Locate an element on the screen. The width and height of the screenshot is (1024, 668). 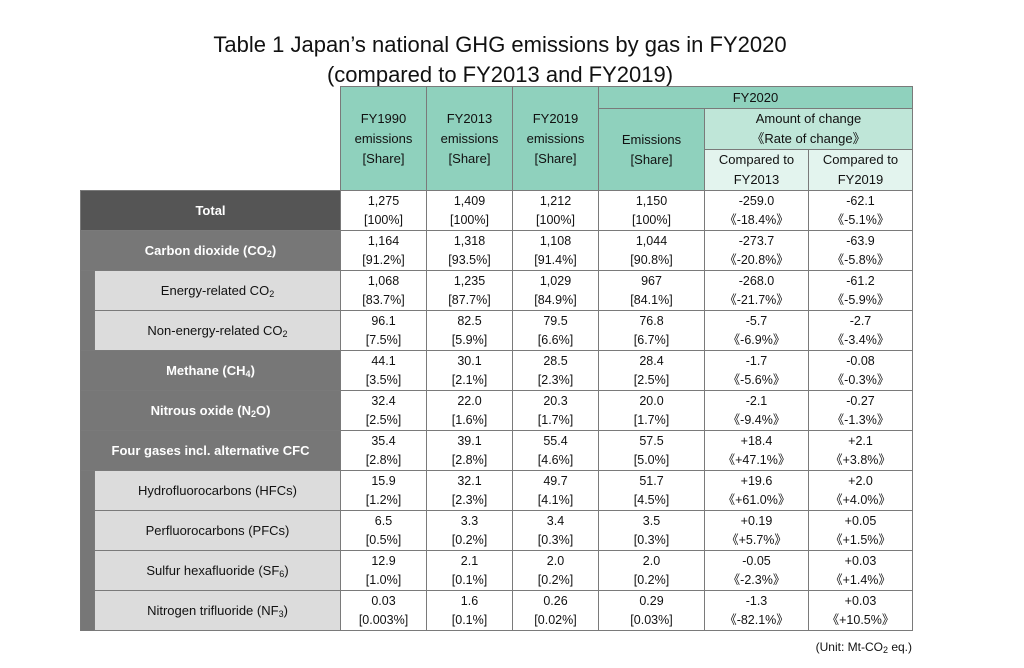
cell-value: -273.7 is located at coordinates (756, 240).